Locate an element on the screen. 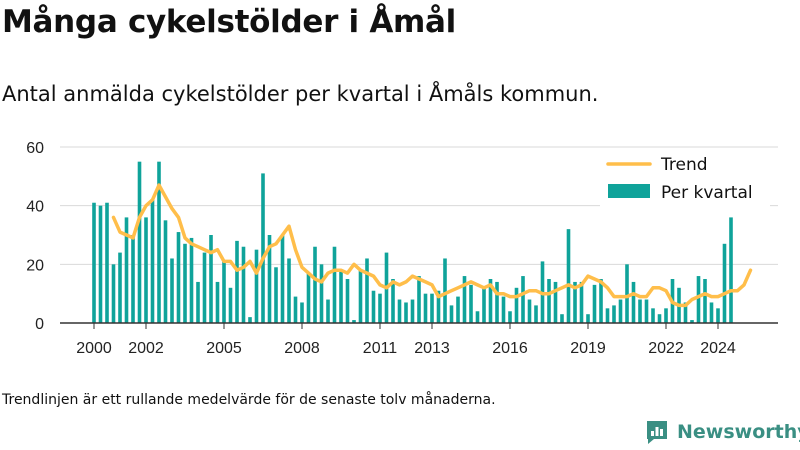  y-tick-label: 20 is located at coordinates (35, 265).